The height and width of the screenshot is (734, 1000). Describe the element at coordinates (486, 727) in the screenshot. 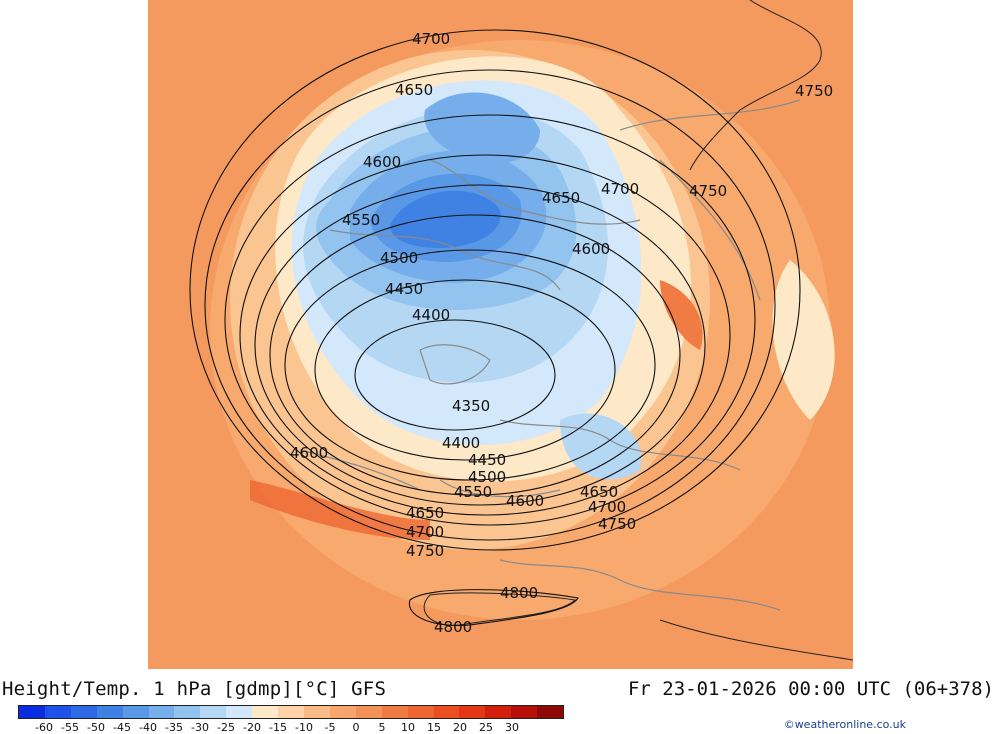

I see `legend-tick-label: 25` at that location.